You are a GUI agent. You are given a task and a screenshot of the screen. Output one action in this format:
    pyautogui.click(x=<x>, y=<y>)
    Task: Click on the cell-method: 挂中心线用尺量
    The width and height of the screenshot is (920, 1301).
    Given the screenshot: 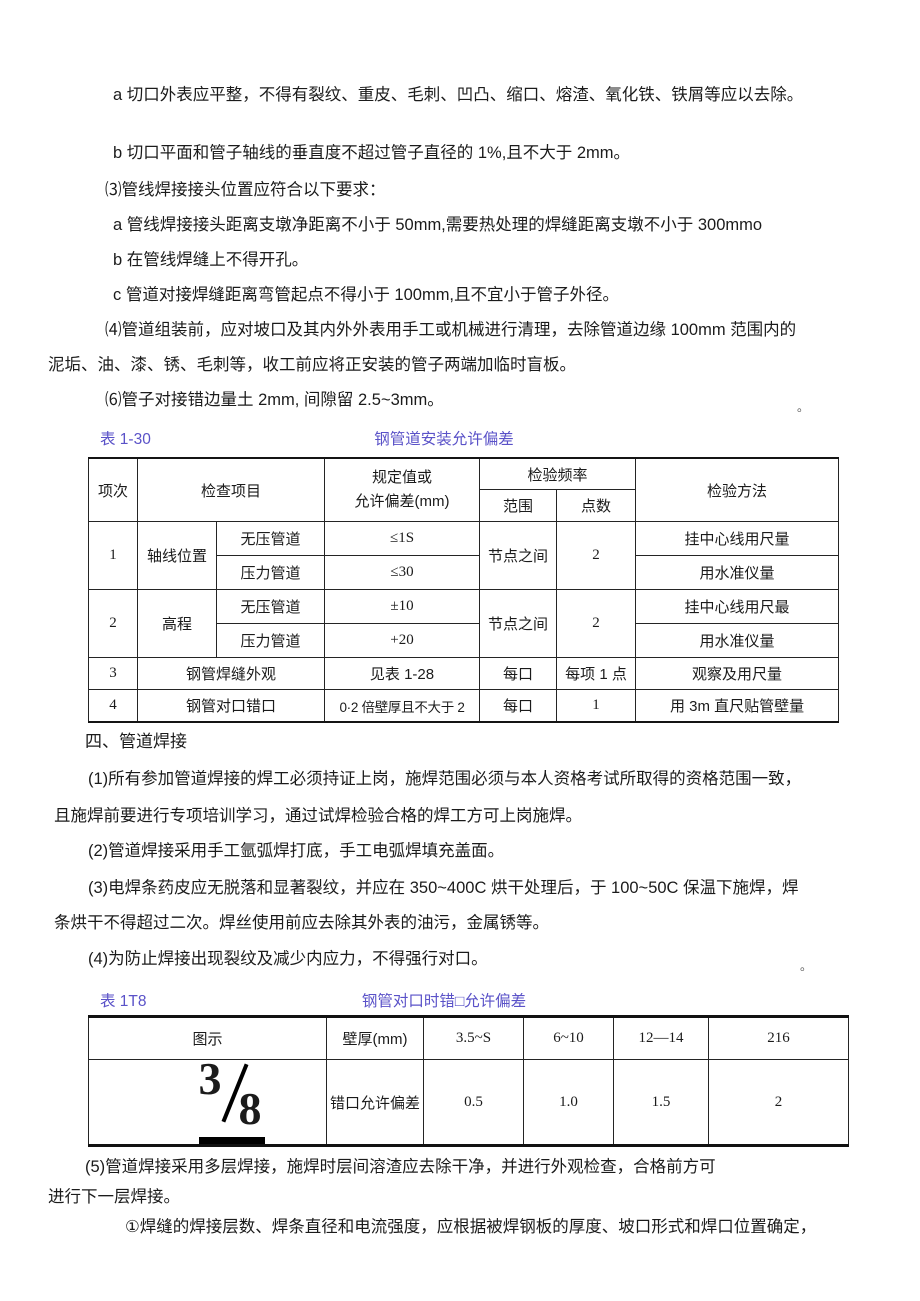 What is the action you would take?
    pyautogui.click(x=737, y=538)
    